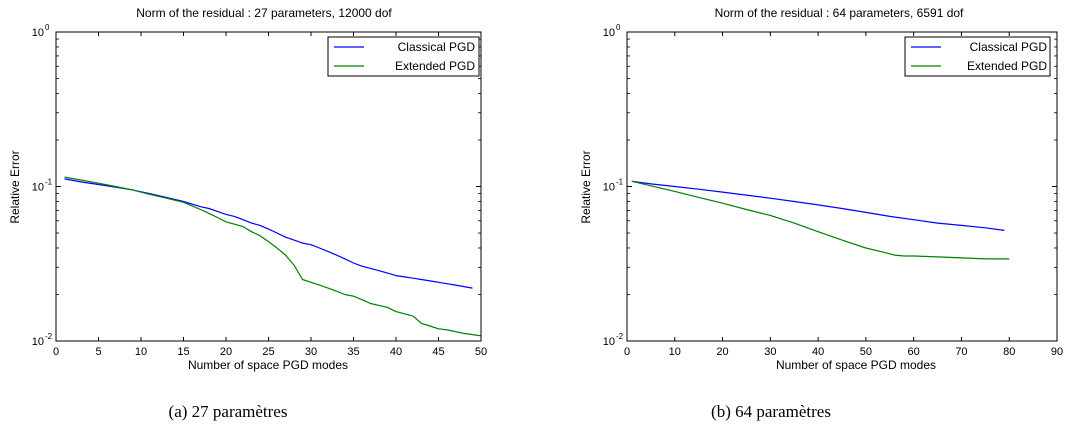  I want to click on x-tick-label: 15, so click(183, 352).